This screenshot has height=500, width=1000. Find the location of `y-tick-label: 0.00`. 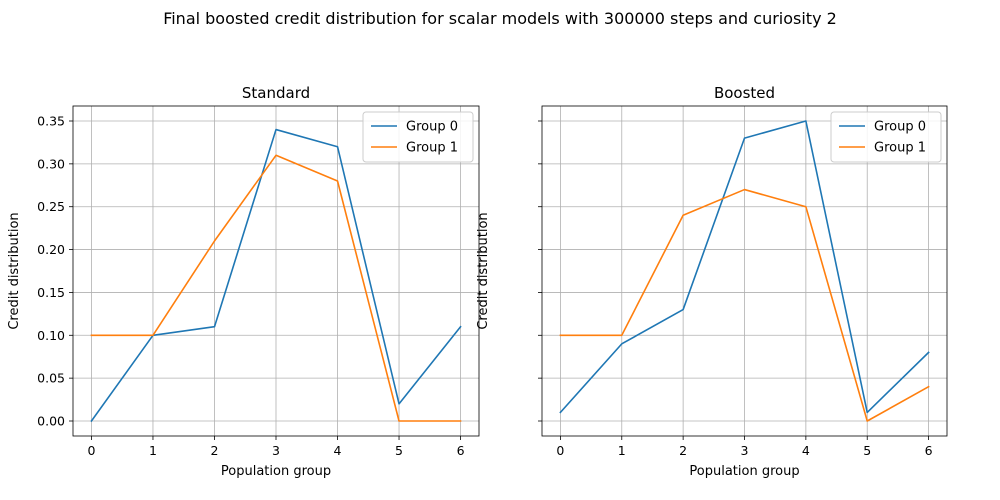

y-tick-label: 0.00 is located at coordinates (51, 421).